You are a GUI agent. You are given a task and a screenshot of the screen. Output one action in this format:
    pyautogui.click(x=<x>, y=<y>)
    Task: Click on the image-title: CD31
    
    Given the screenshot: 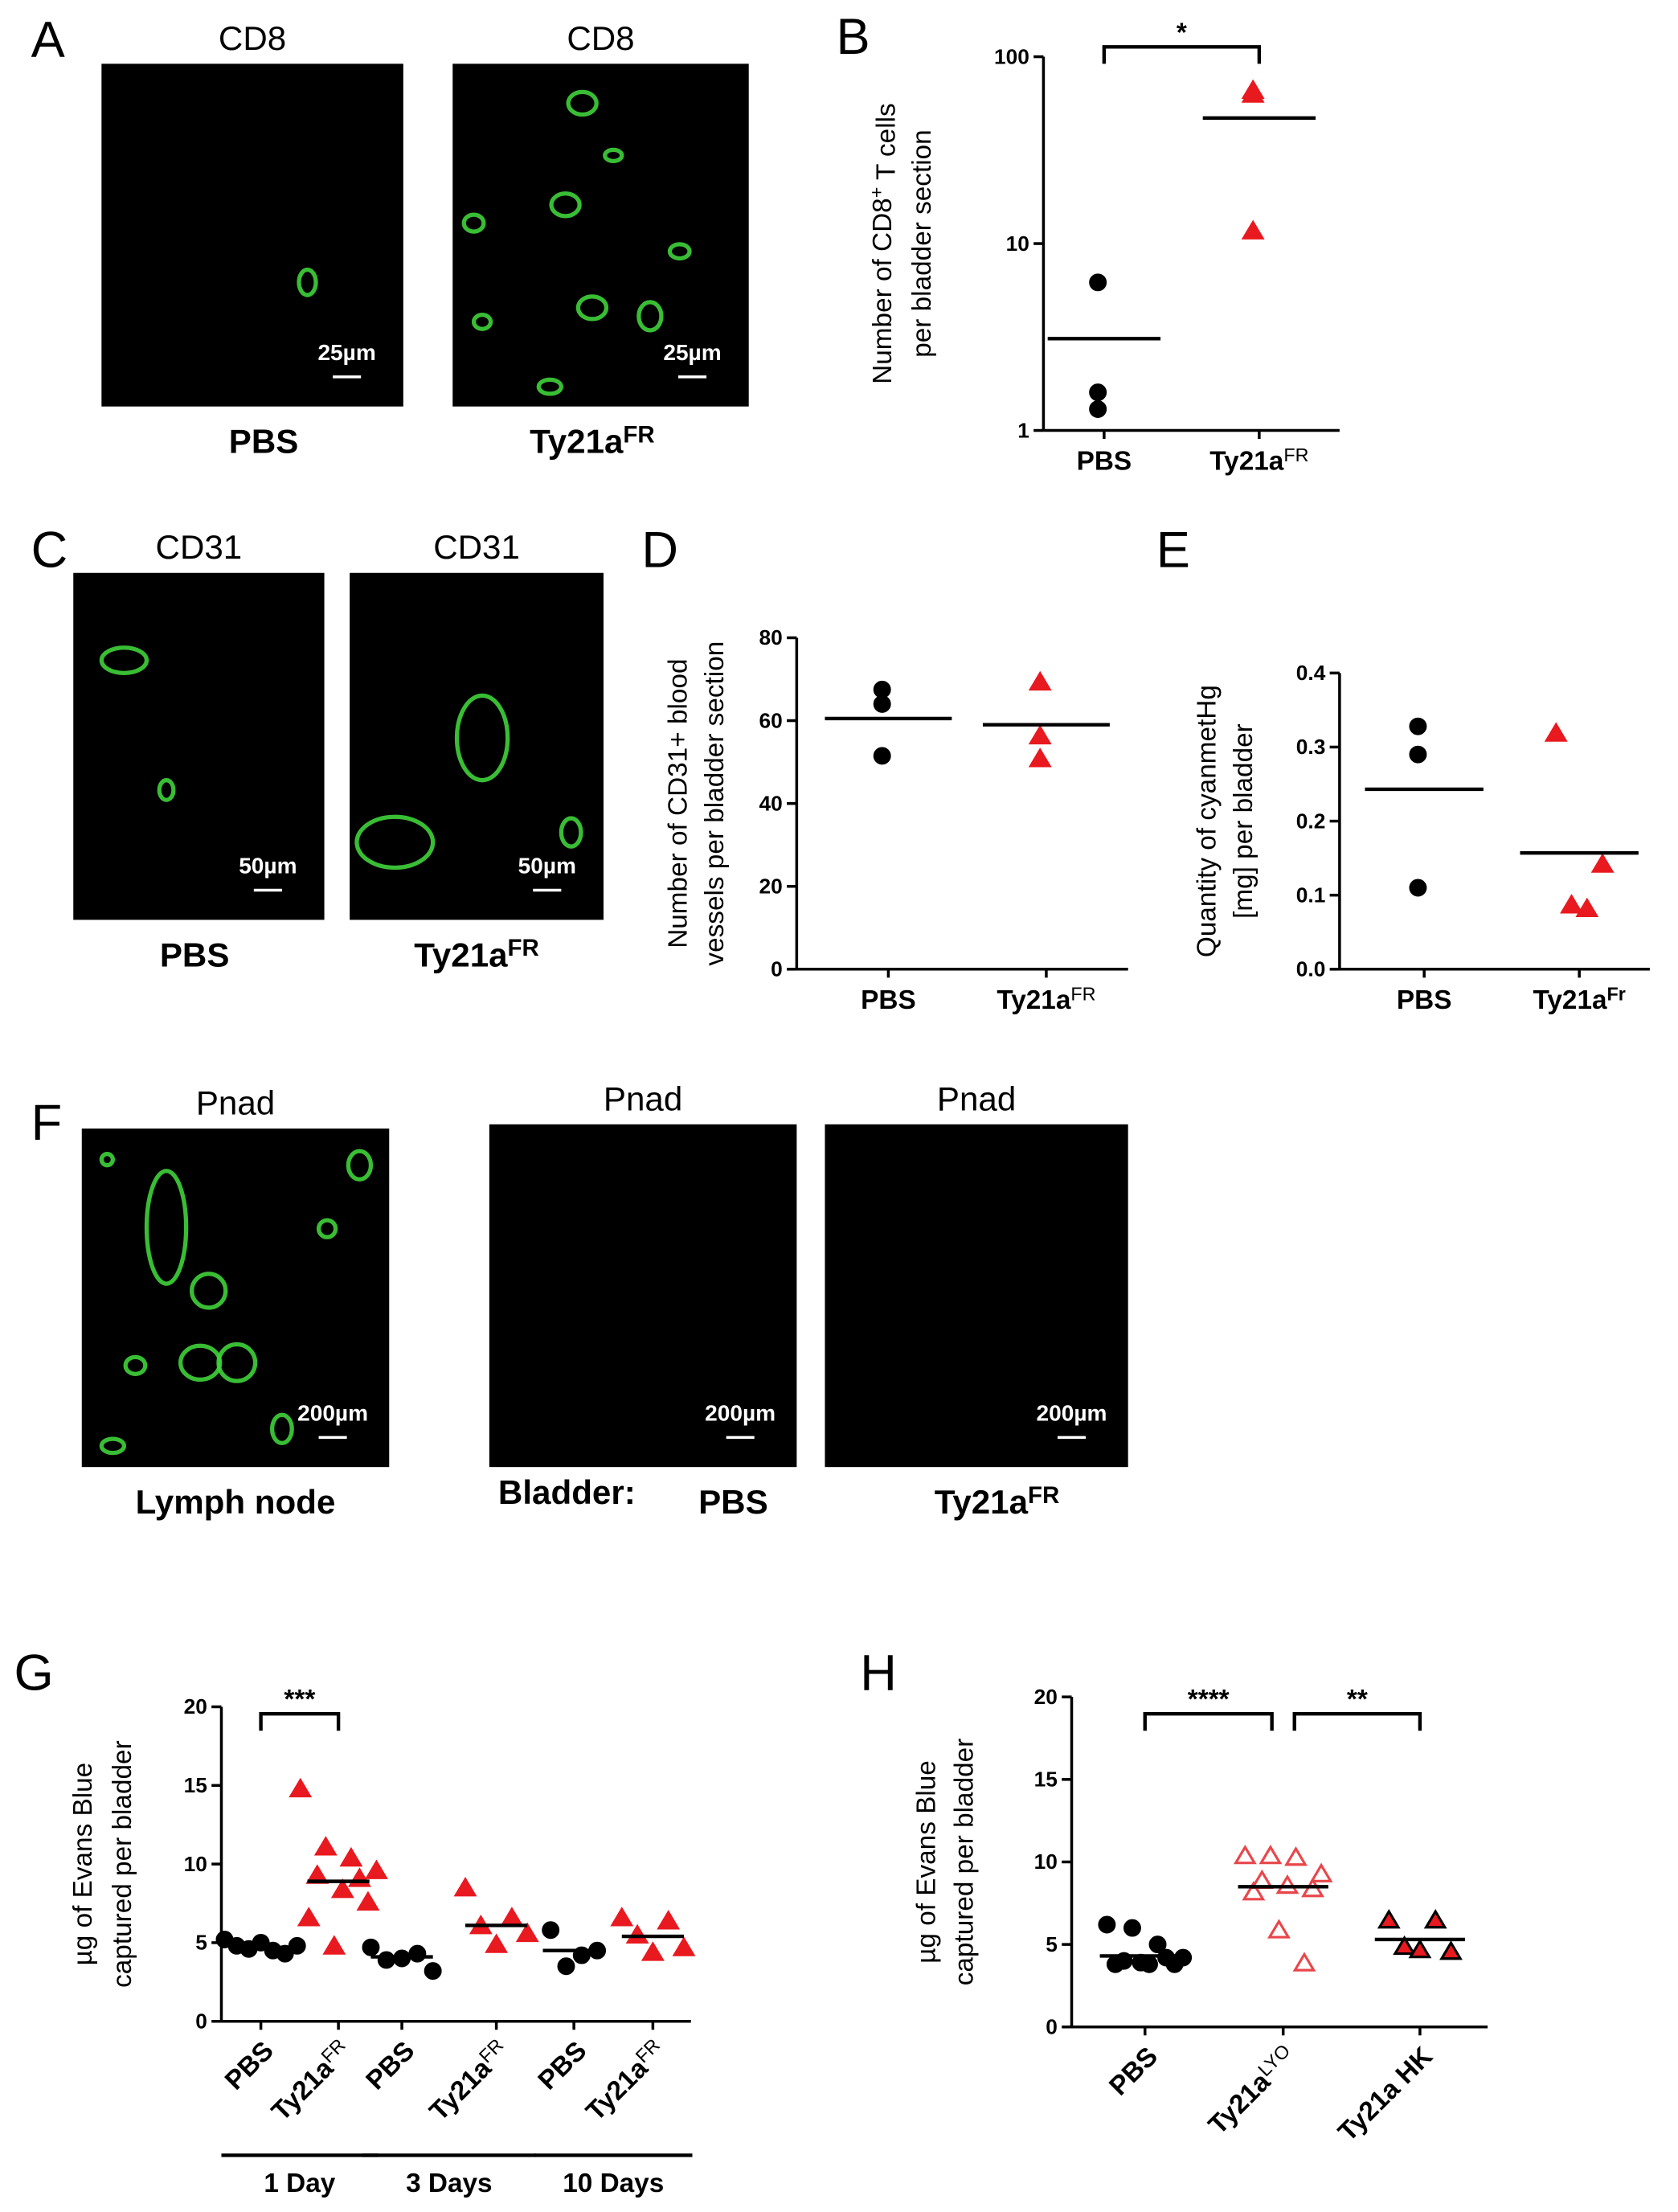 What is the action you would take?
    pyautogui.click(x=199, y=547)
    